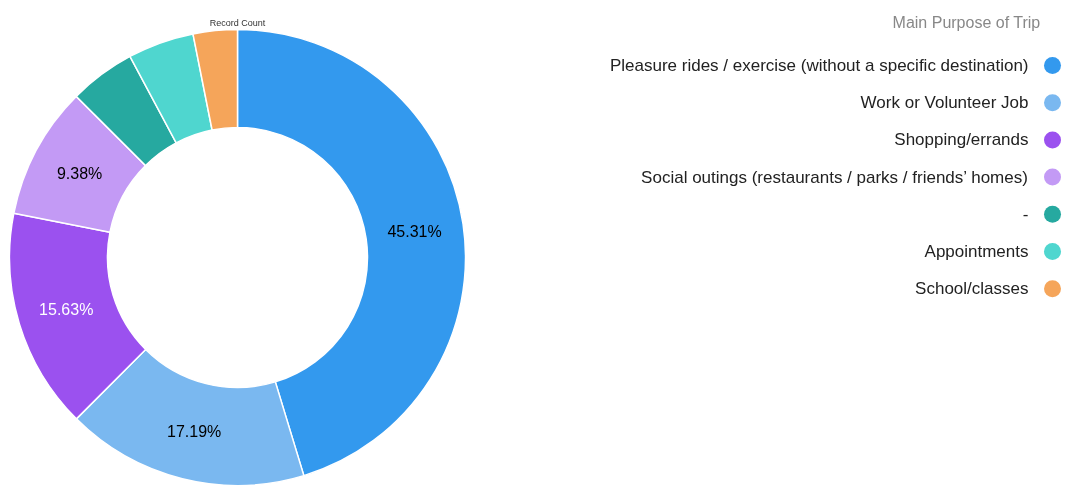  What do you see at coordinates (976, 251) in the screenshot?
I see `legend-label: Appointments` at bounding box center [976, 251].